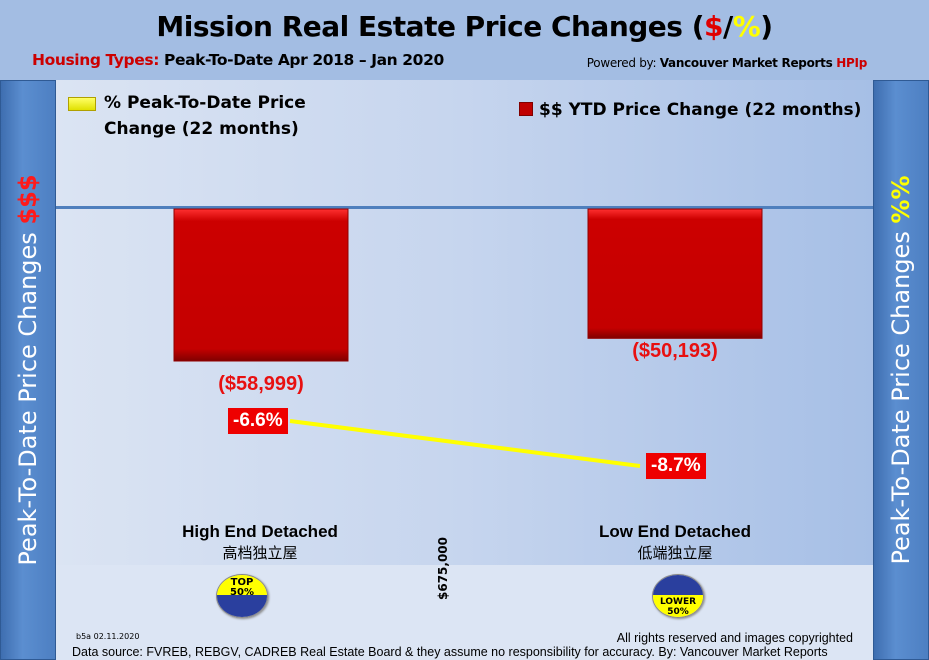 Image resolution: width=929 pixels, height=660 pixels. I want to click on legend-bar: $$ YTD Price Change (22 months), so click(690, 110).